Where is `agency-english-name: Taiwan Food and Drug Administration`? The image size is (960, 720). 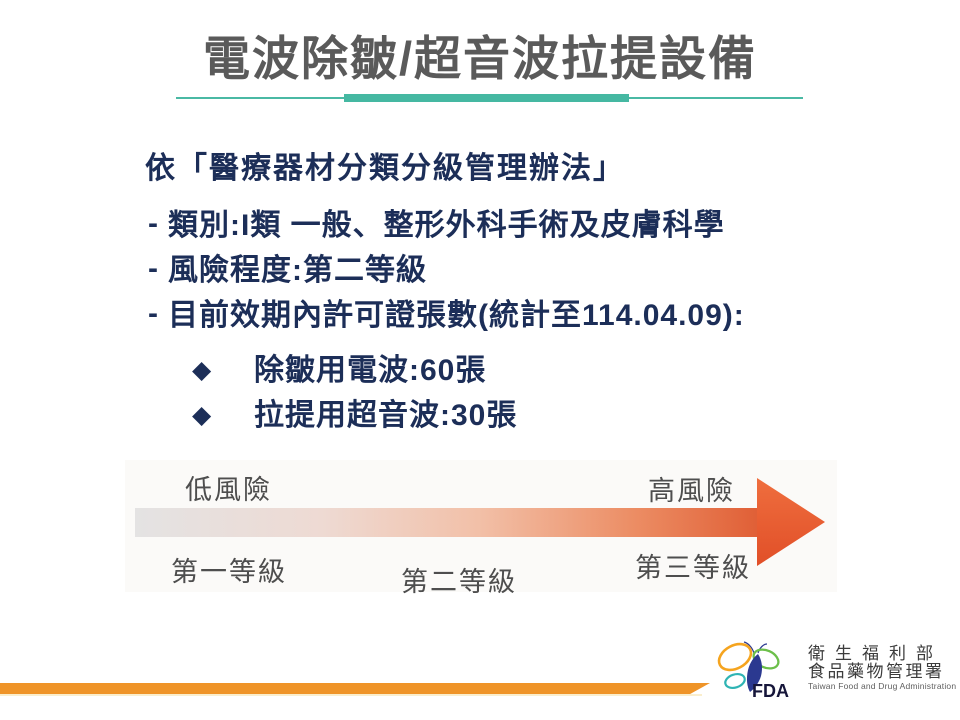 agency-english-name: Taiwan Food and Drug Administration is located at coordinates (882, 686).